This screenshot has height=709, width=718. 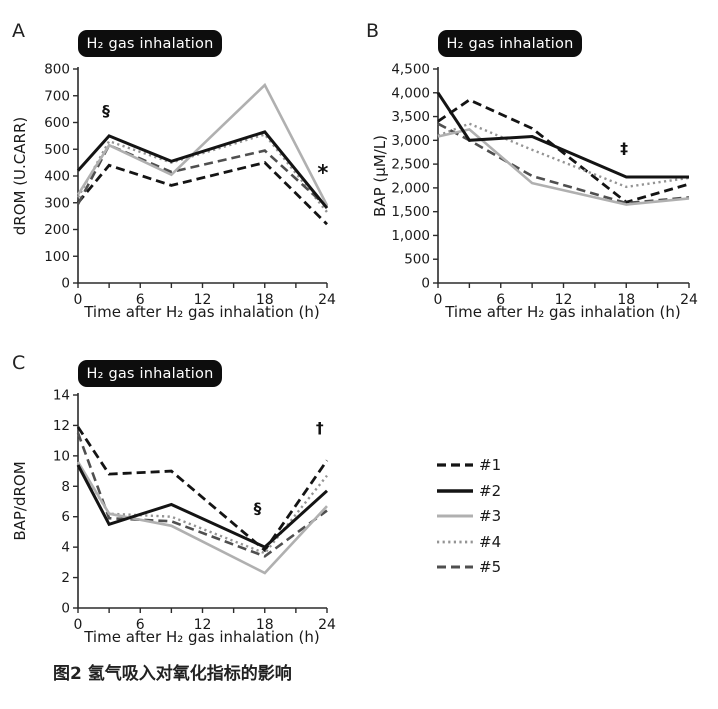 I want to click on significance-marker: *, so click(x=322, y=173).